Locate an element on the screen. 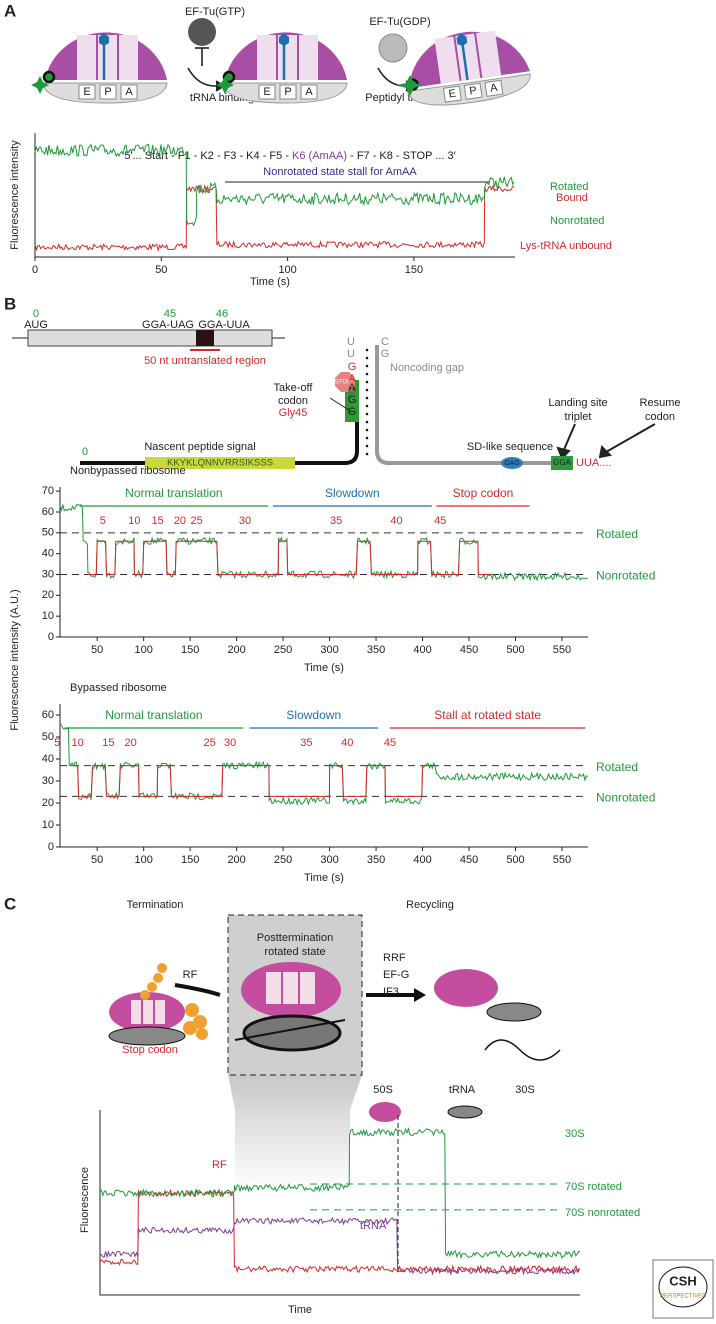 This screenshot has height=1324, width=716. fret-star is located at coordinates (410, 85).